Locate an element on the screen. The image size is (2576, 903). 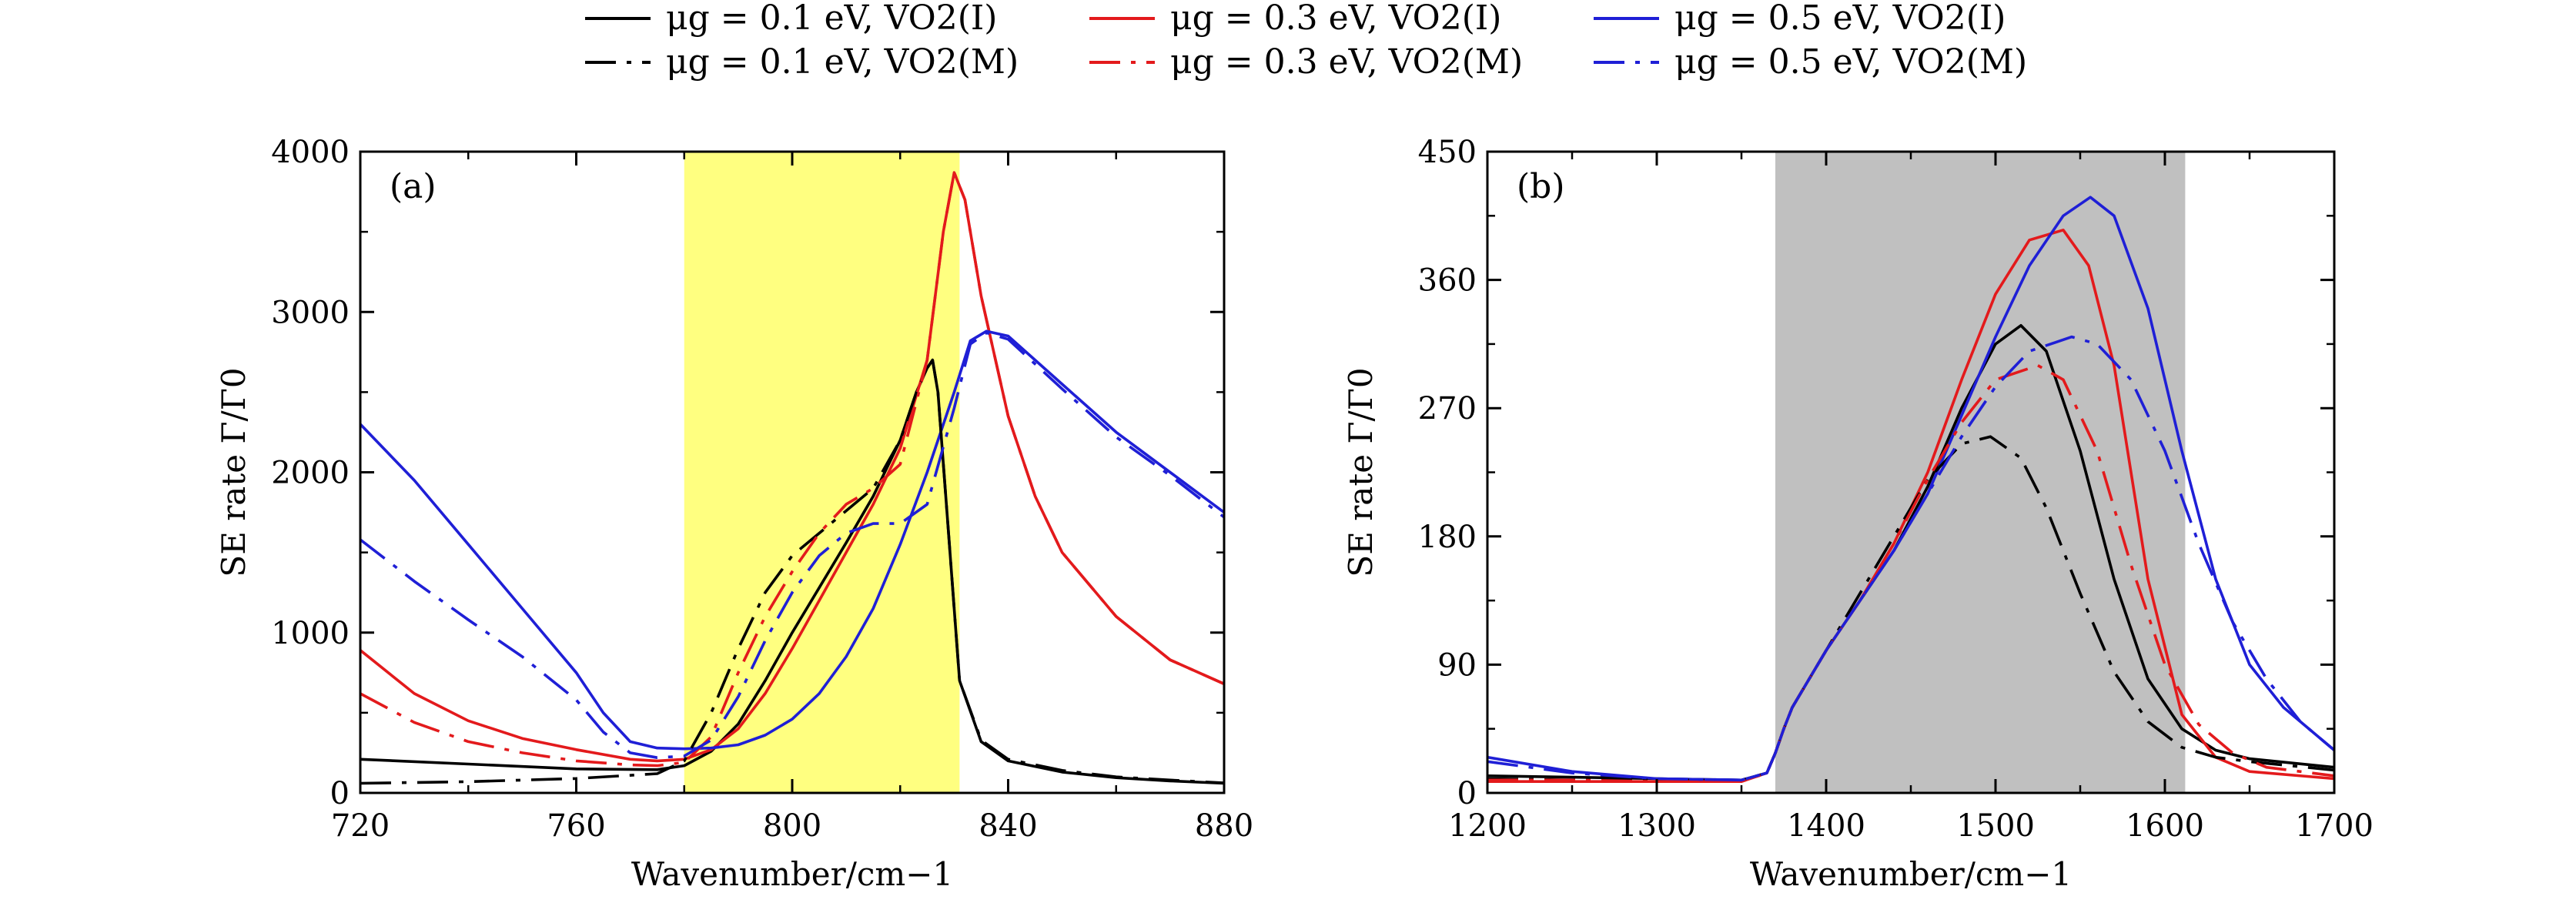
y-tick-label: 270 is located at coordinates (1448, 408).